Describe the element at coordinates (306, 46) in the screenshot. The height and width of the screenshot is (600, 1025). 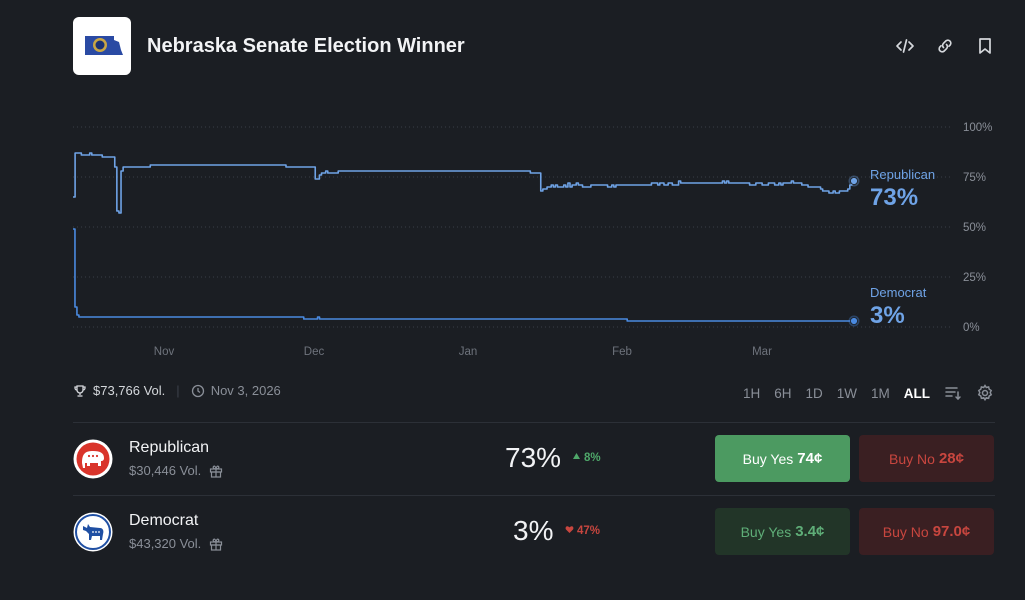
I see `market-title: Nebraska Senate Election Winner` at that location.